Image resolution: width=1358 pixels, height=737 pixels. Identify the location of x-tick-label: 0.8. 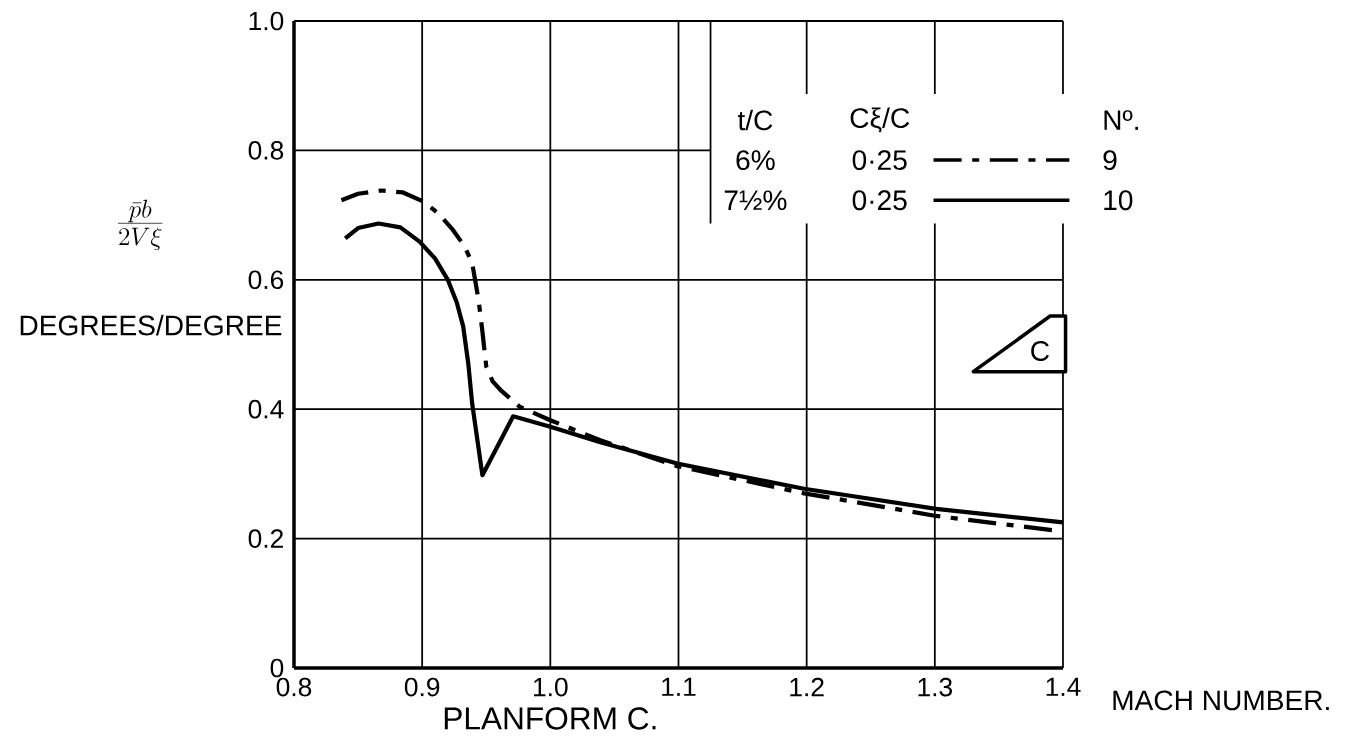
(294, 687).